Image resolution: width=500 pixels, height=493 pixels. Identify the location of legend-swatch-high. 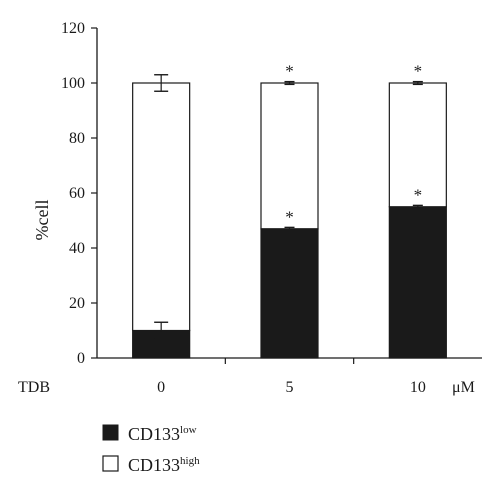
(110, 463).